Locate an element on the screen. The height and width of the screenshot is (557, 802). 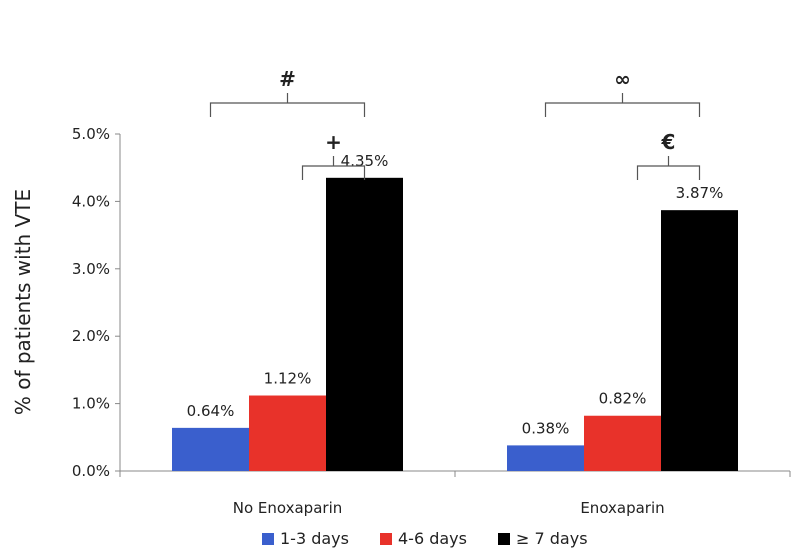
legend: 1-3 days 4-6 days ≥ 7 days is located at coordinates (425, 538).